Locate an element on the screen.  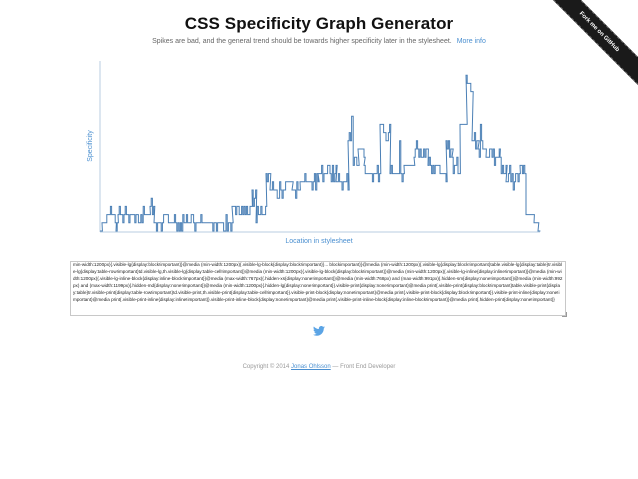
footer-author-link: Jonas Ohlsson is located at coordinates (311, 367).